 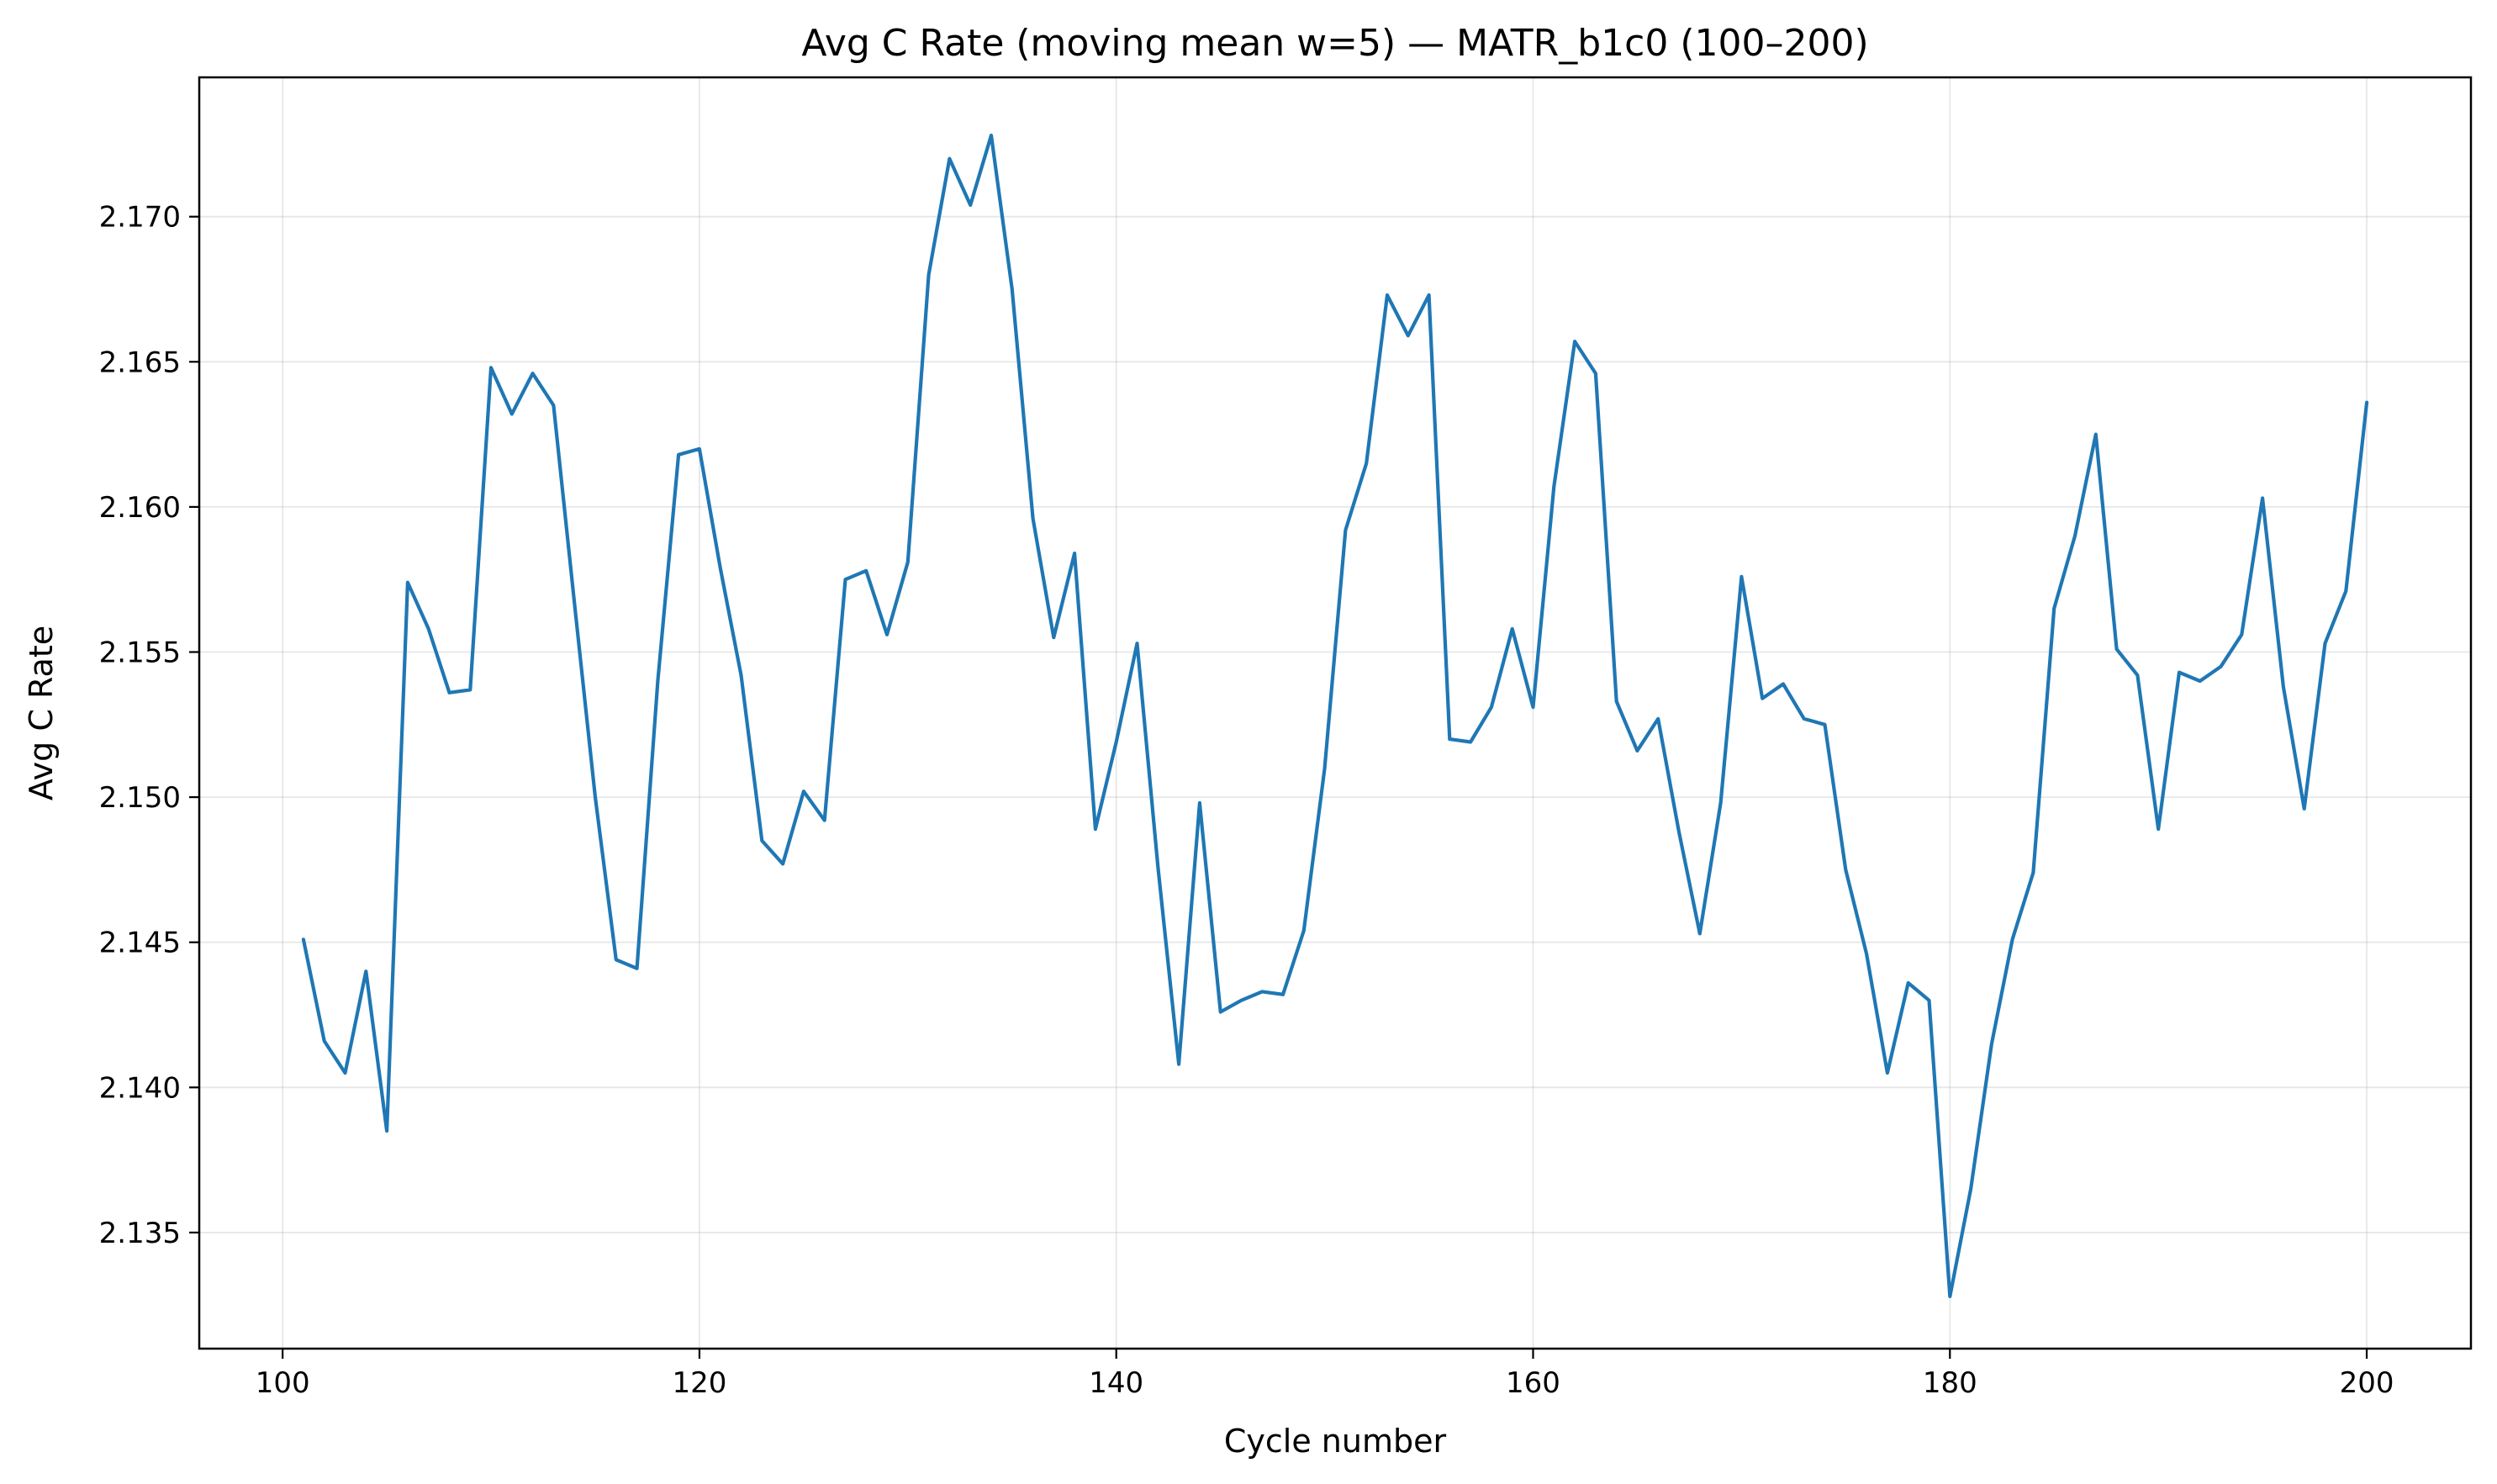 What do you see at coordinates (699, 1383) in the screenshot?
I see `x-tick-label: 120` at bounding box center [699, 1383].